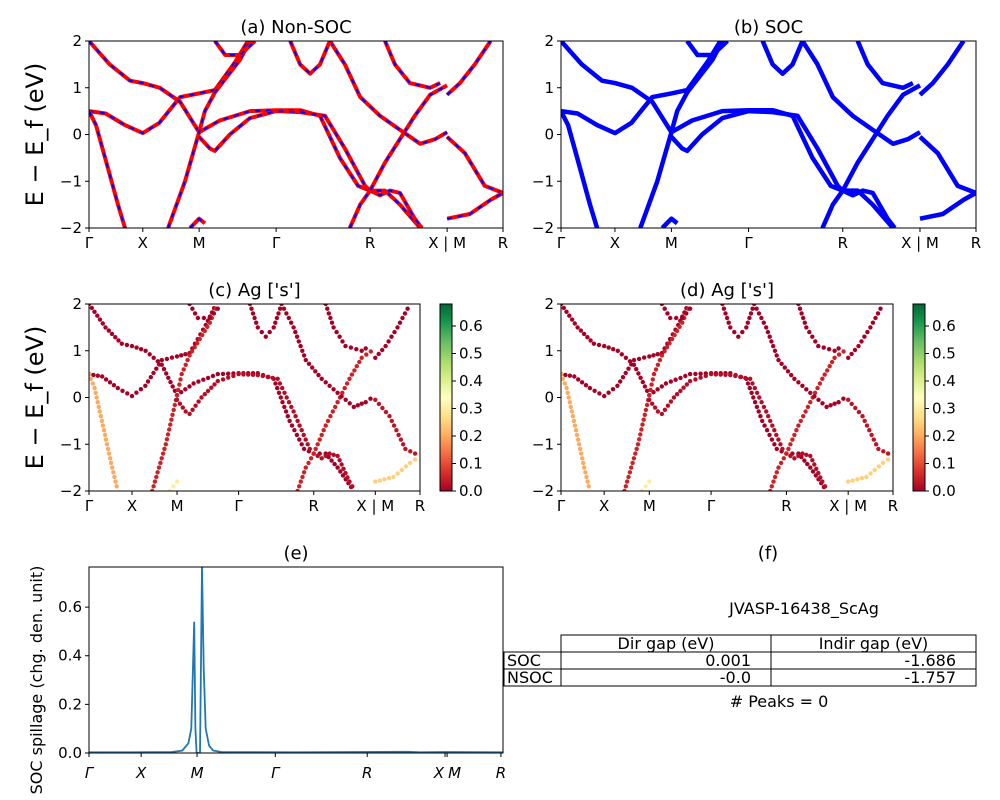  Describe the element at coordinates (71, 491) in the screenshot. I see `y-tick-label: −2` at that location.